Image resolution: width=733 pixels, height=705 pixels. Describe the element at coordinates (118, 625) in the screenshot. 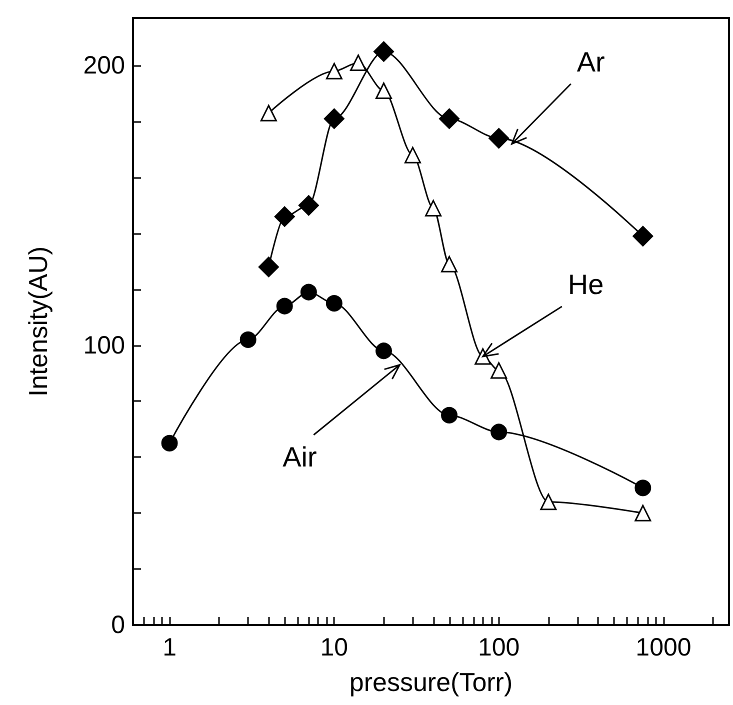

I see `y-tick-label: 0` at that location.